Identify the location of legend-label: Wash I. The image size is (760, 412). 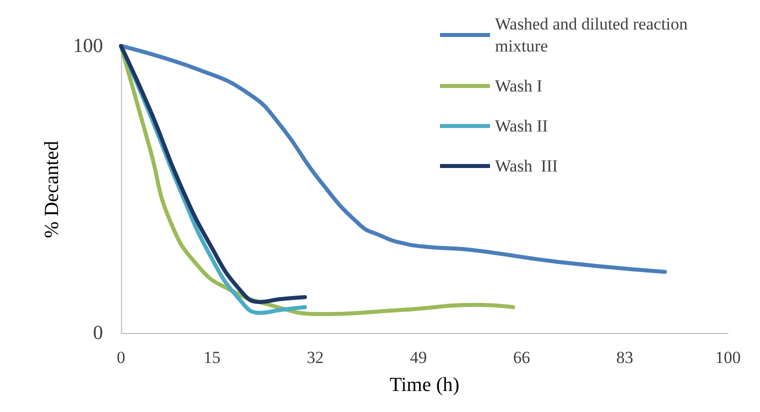
(519, 86).